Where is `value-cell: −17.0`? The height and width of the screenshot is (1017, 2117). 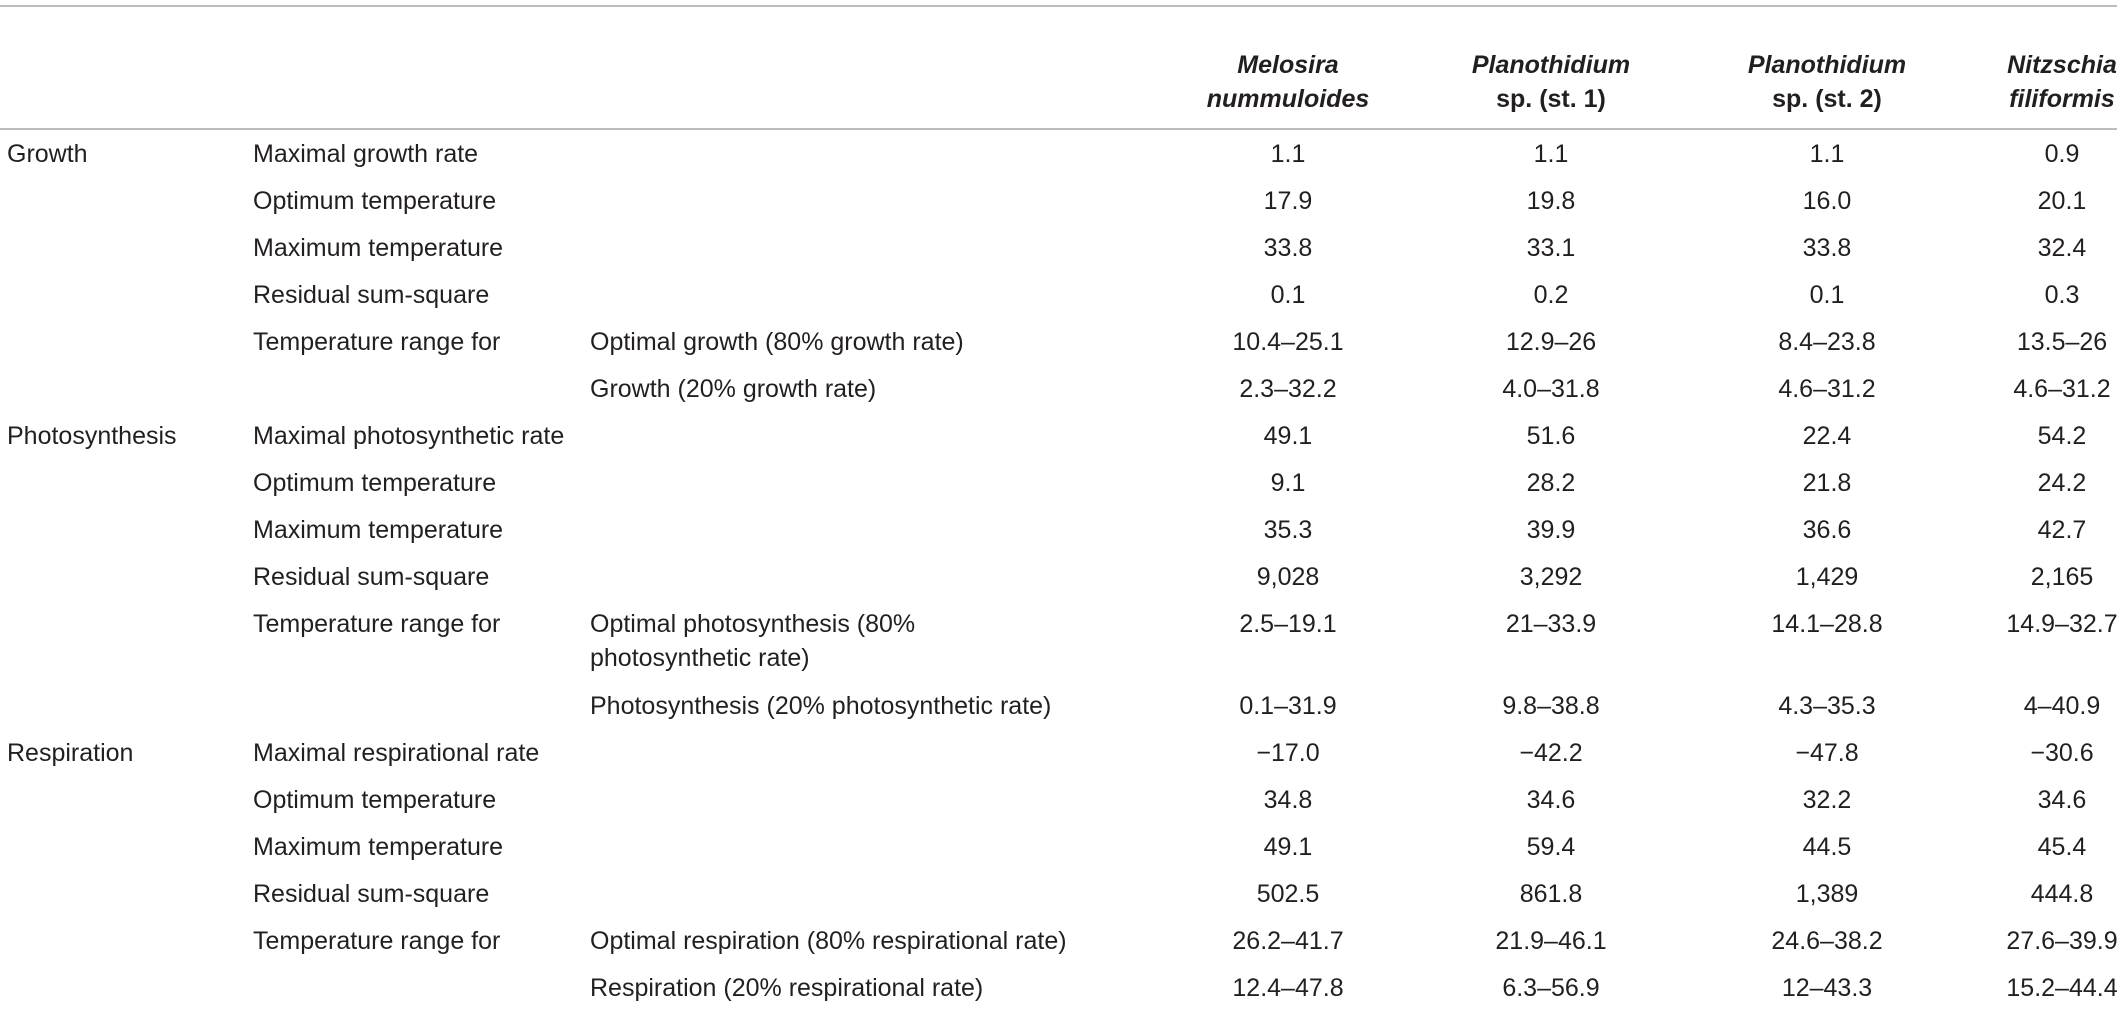 value-cell: −17.0 is located at coordinates (1288, 753).